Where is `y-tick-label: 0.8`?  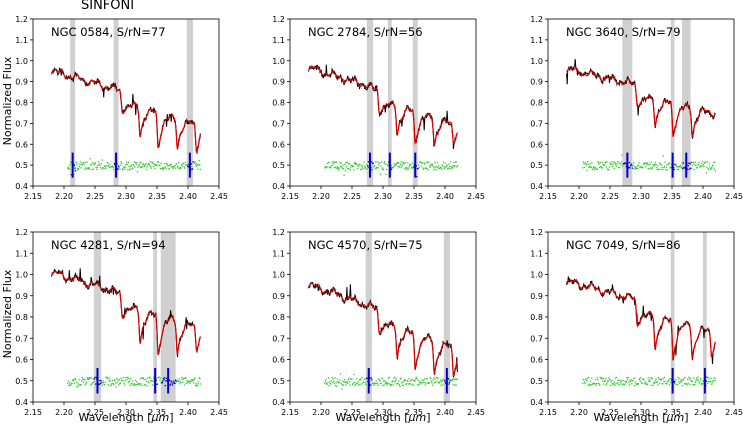
y-tick-label: 0.8 is located at coordinates (21, 317).